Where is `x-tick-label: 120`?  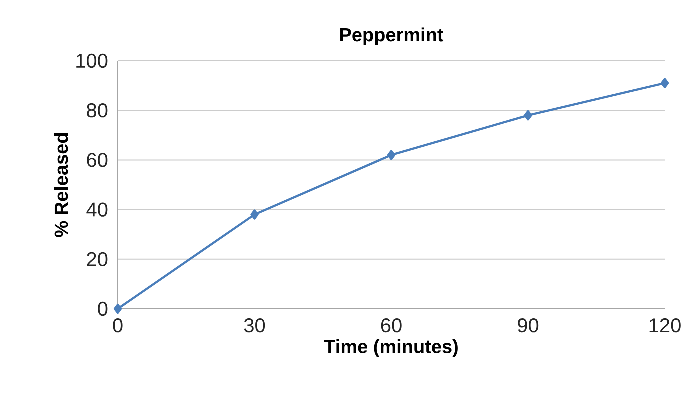 x-tick-label: 120 is located at coordinates (665, 325).